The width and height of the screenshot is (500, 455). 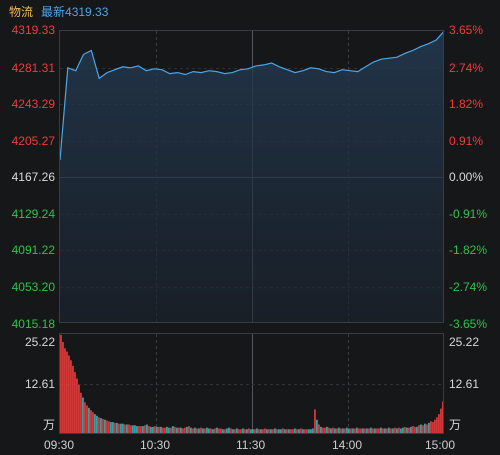 What do you see at coordinates (33, 213) in the screenshot?
I see `price-label-5: 4129.24` at bounding box center [33, 213].